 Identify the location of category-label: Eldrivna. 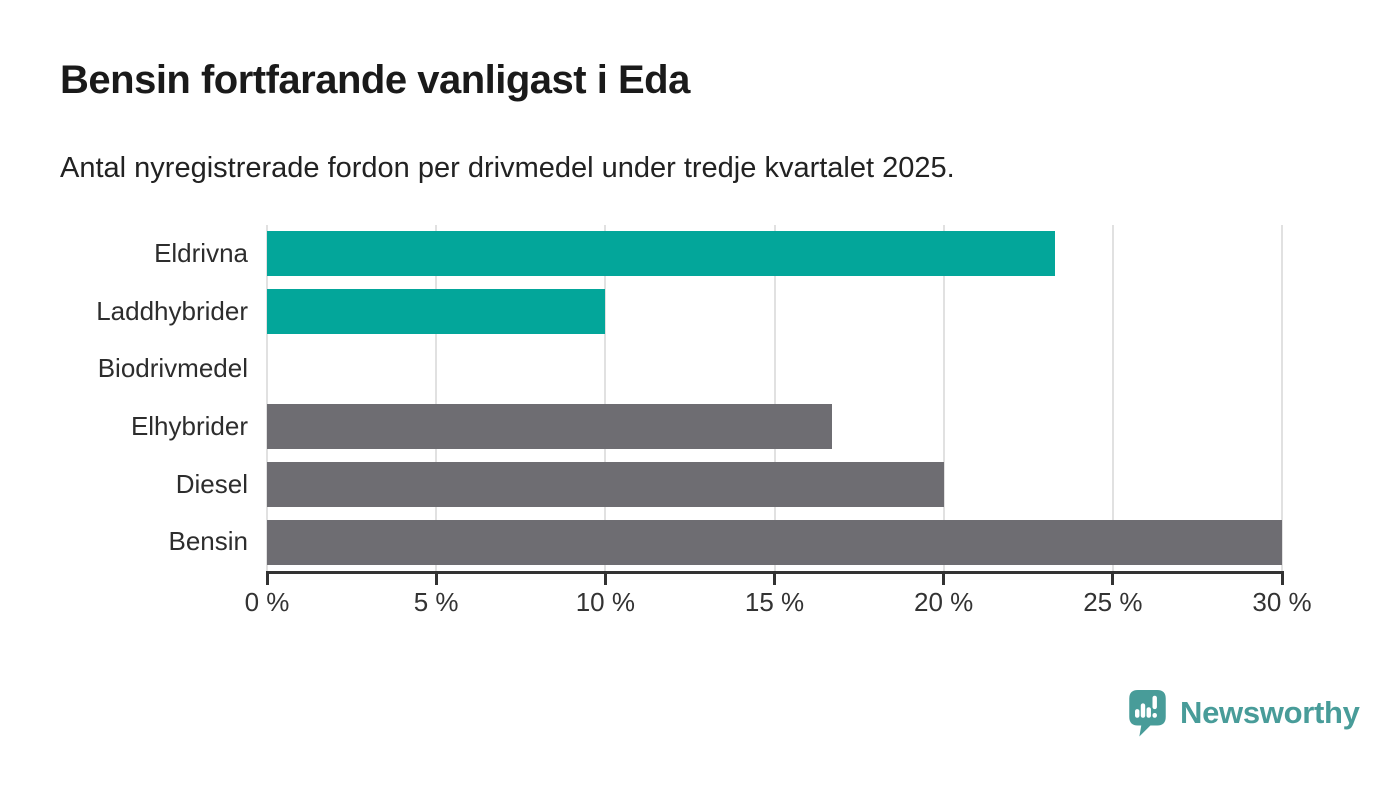
(201, 253).